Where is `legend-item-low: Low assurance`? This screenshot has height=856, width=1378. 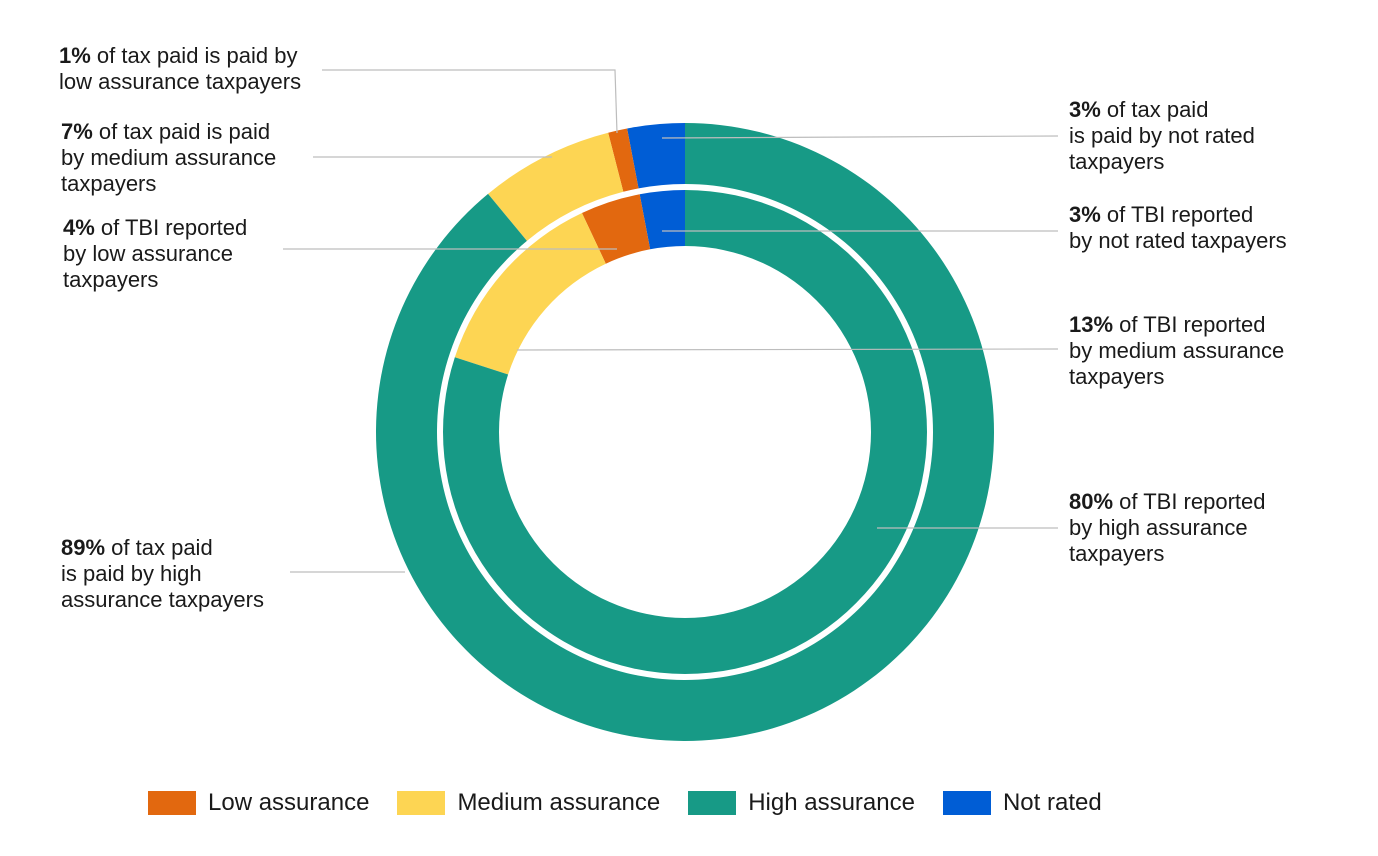
legend-item-low: Low assurance is located at coordinates (258, 803).